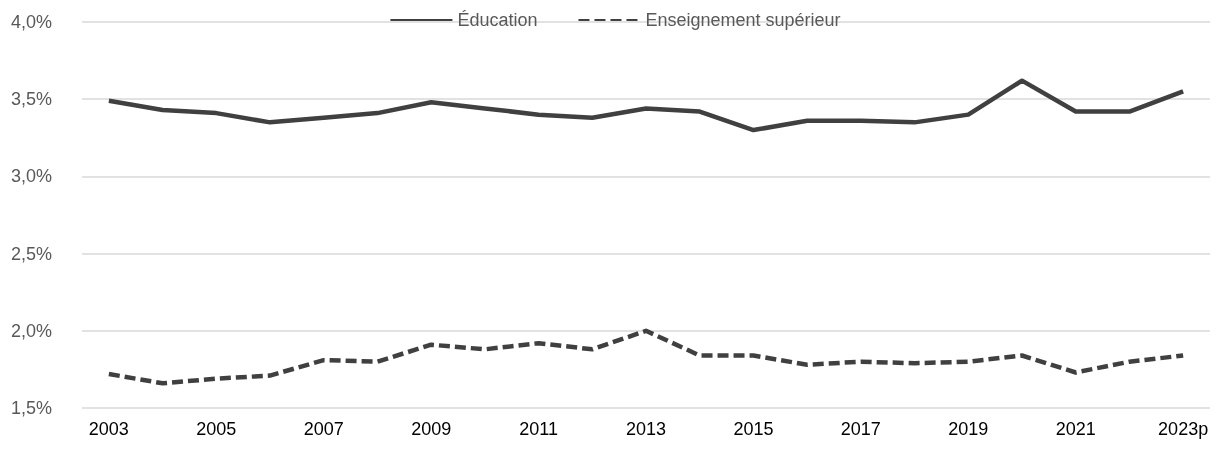 Image resolution: width=1230 pixels, height=450 pixels. What do you see at coordinates (216, 429) in the screenshot?
I see `x-tick-label: 2005` at bounding box center [216, 429].